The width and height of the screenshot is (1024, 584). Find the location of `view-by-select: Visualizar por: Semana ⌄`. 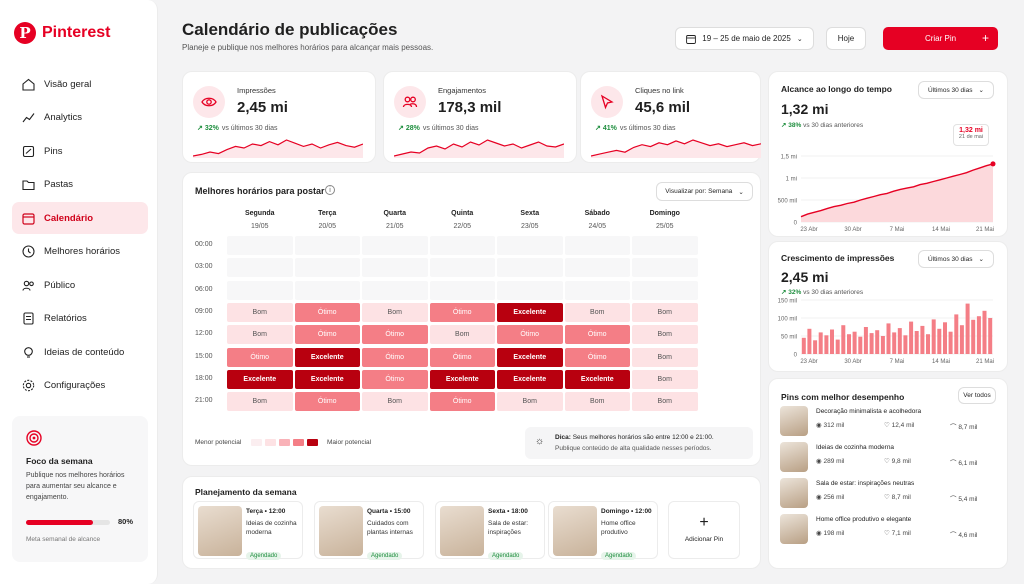

view-by-select: Visualizar por: Semana ⌄ is located at coordinates (704, 191).